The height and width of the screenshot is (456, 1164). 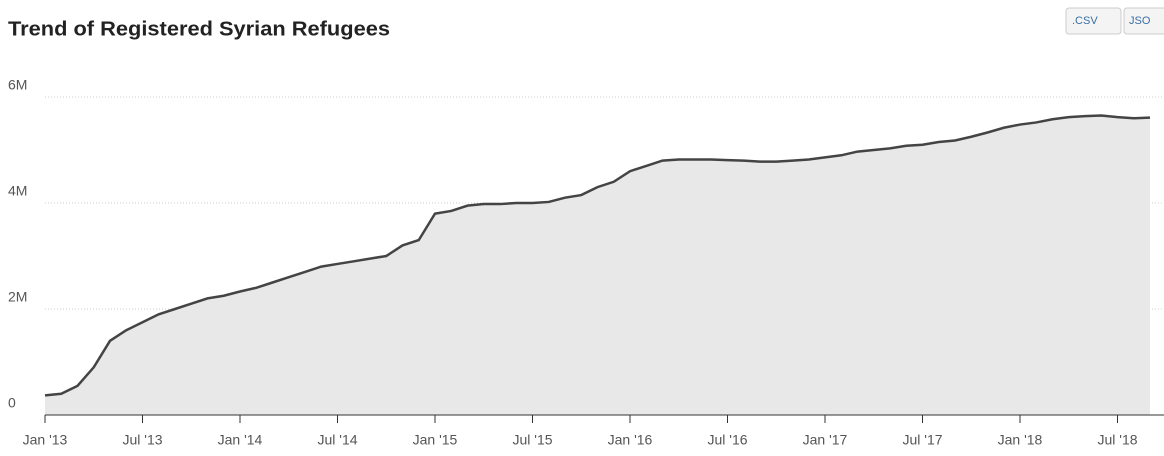 What do you see at coordinates (727, 440) in the screenshot?
I see `x-tick-label: Jul '16` at bounding box center [727, 440].